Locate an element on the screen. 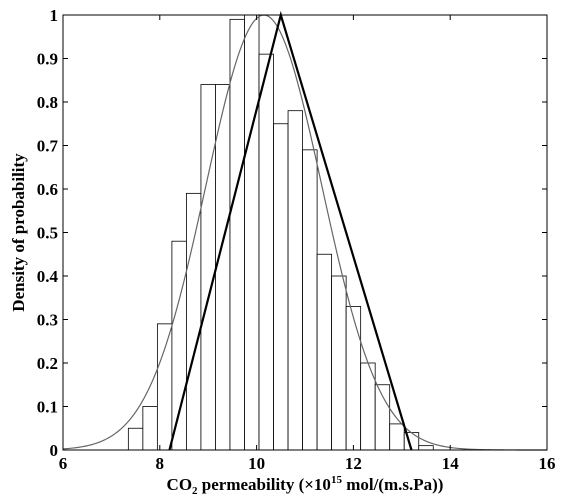  y-tick-label: 0.4 is located at coordinates (48, 276).